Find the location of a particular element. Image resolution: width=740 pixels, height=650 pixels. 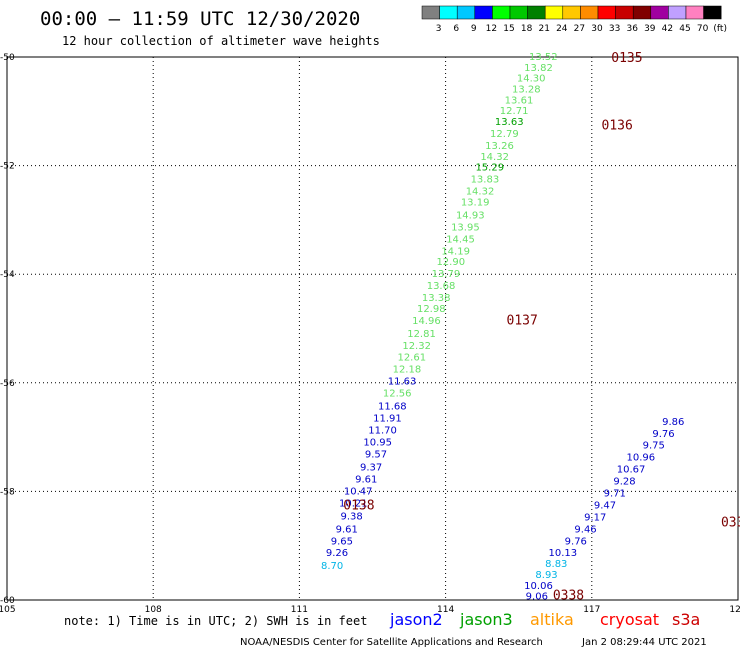

pass-label: 0338 is located at coordinates (568, 596).